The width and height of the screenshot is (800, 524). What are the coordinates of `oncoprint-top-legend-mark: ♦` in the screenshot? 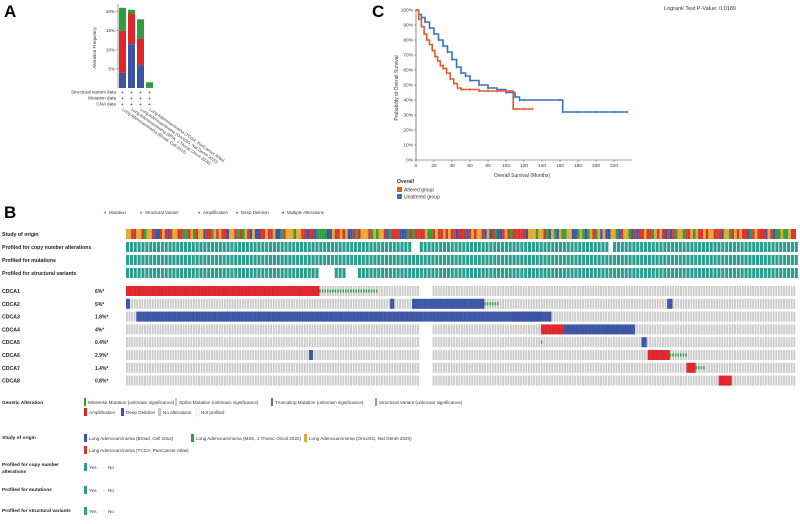 It's located at (237, 212).